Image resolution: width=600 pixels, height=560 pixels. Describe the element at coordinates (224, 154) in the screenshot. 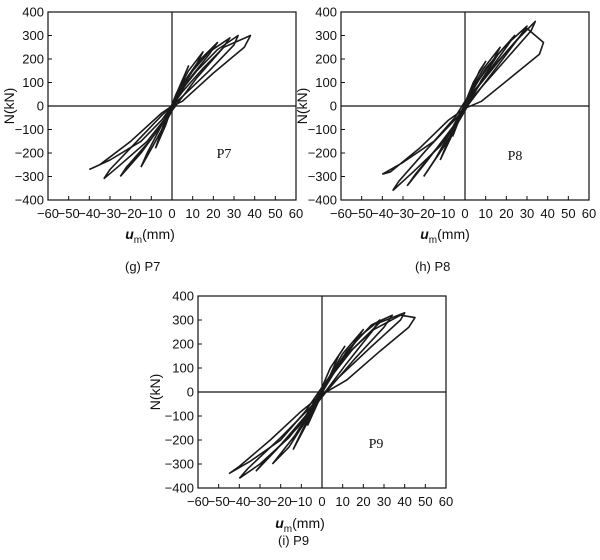

I see `panel-label-p7: P7` at that location.